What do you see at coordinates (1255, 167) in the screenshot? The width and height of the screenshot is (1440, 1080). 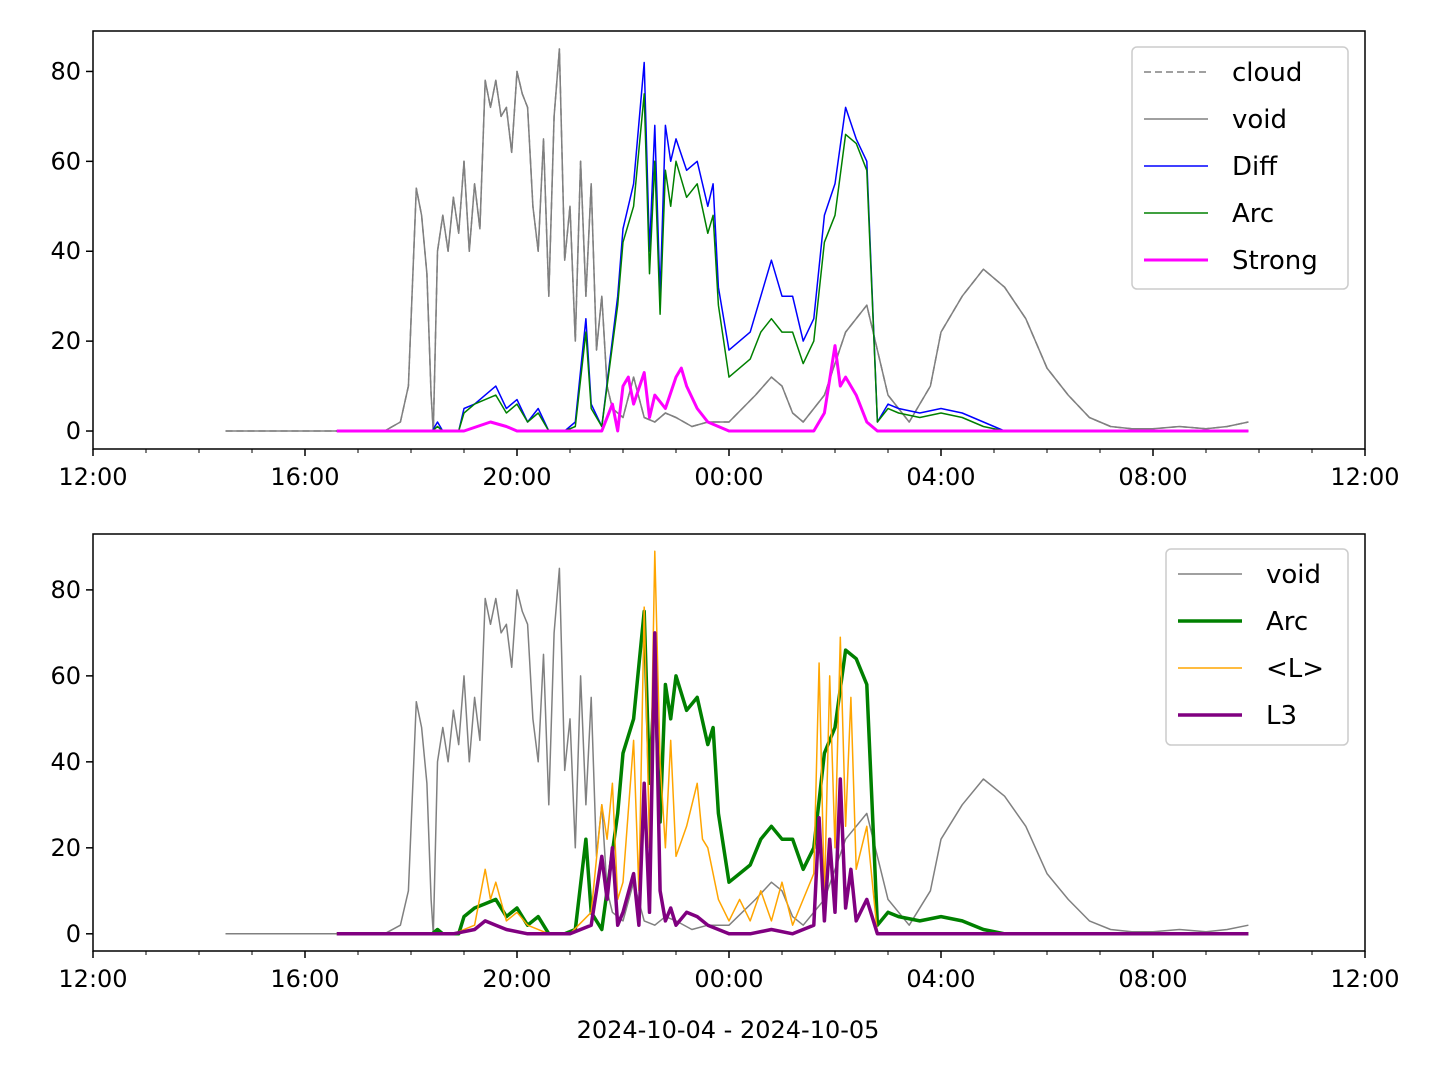 I see `legend-label: Diff` at bounding box center [1255, 167].